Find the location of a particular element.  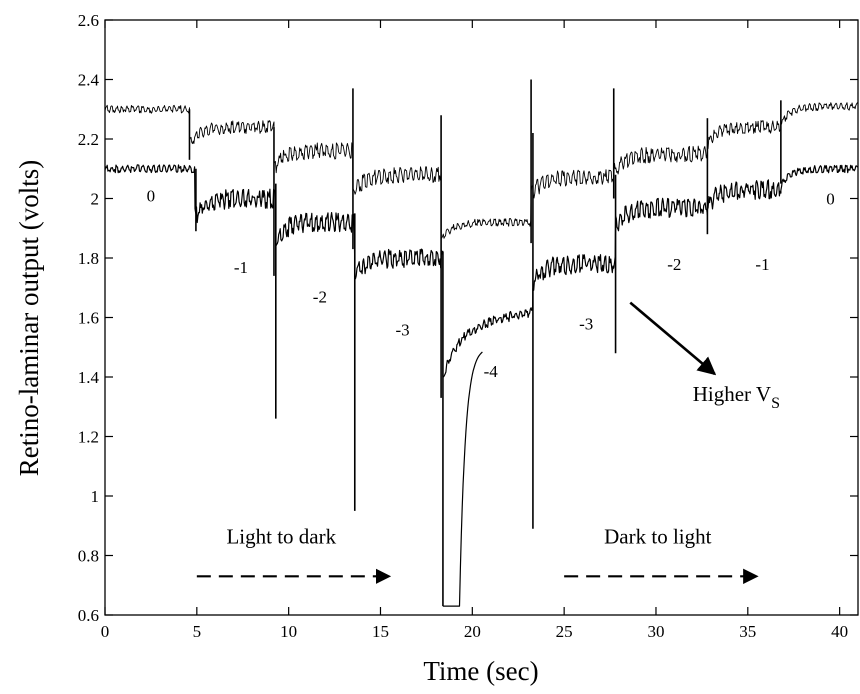

y-tick-label: 2.2 is located at coordinates (88, 139).